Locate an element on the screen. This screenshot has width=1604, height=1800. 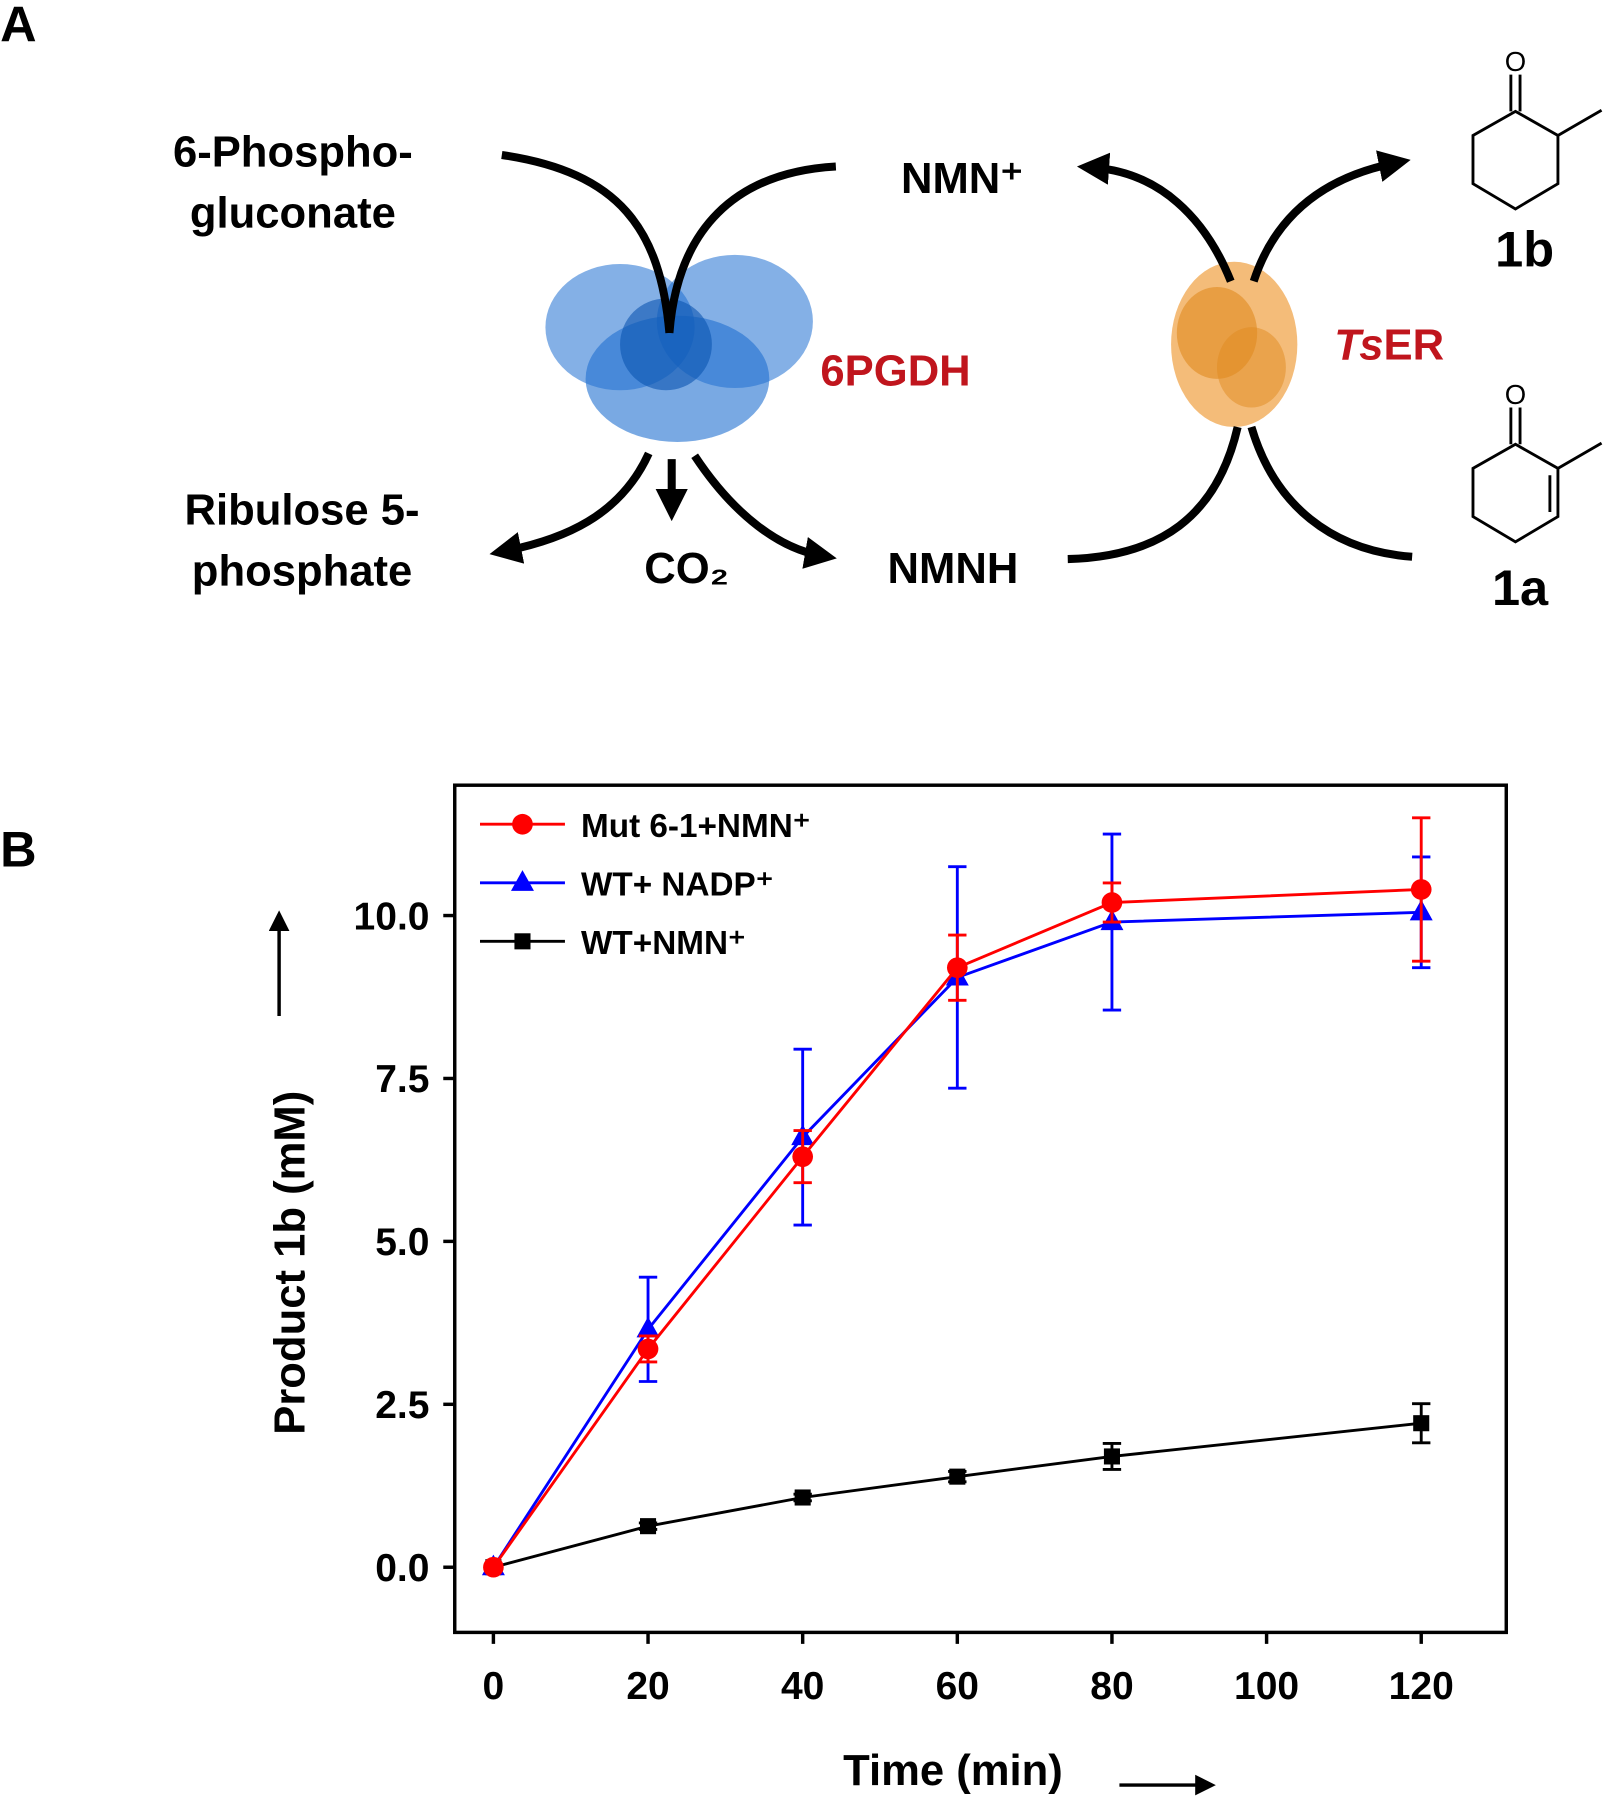
x-axis-label: Time (min) is located at coordinates (953, 1771).